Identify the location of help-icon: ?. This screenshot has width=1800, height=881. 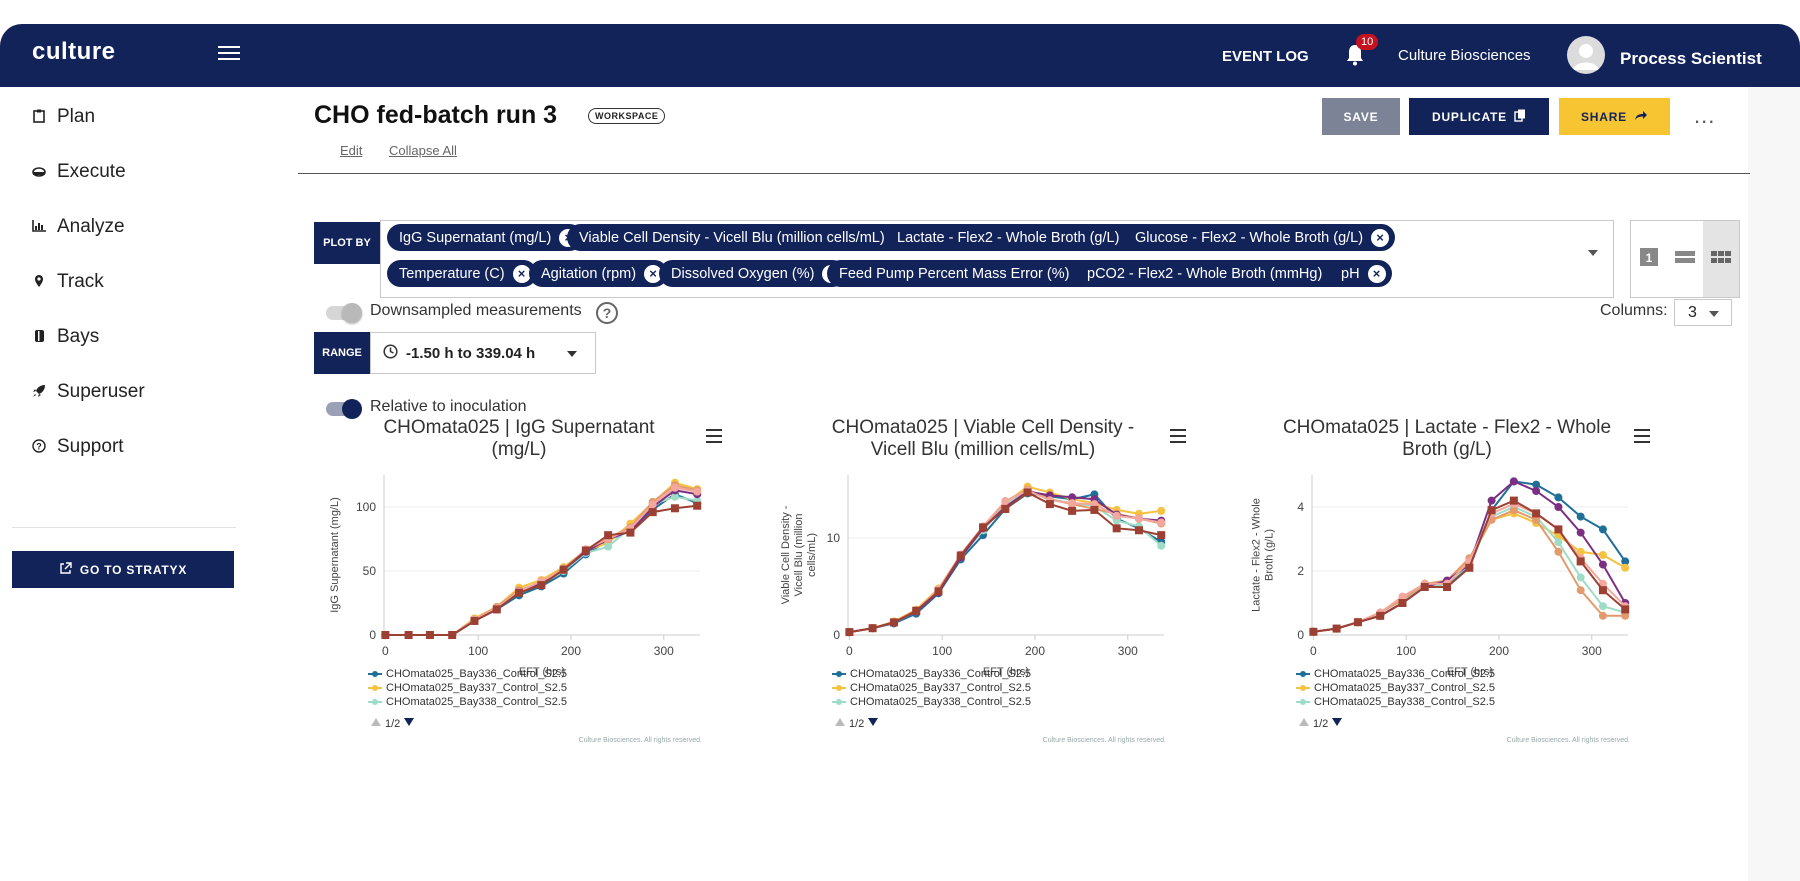
(607, 313).